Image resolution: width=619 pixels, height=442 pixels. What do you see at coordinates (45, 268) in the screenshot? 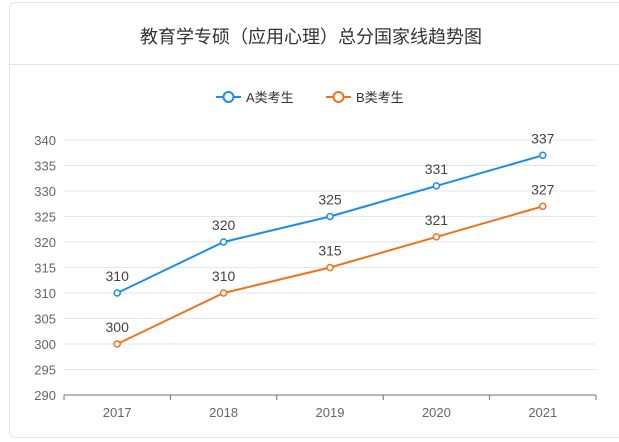
I see `y-tick-label: 315` at bounding box center [45, 268].